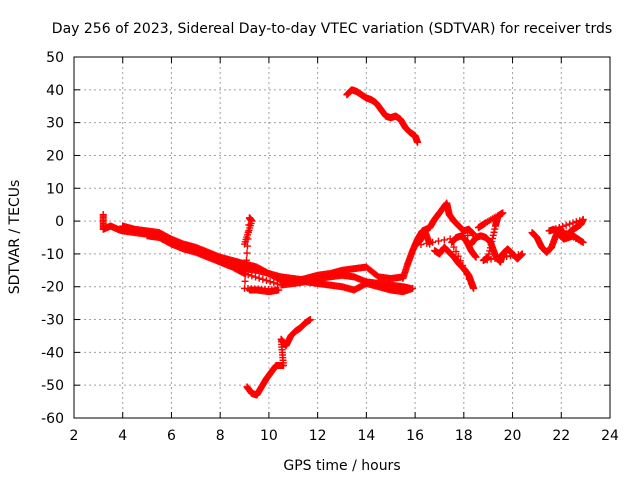 This screenshot has height=480, width=640. What do you see at coordinates (122, 436) in the screenshot?
I see `x-tick-label: 4` at bounding box center [122, 436].